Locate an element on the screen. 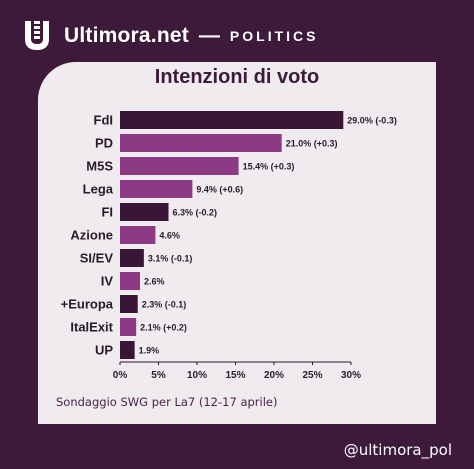  x-tick-label: 0% is located at coordinates (120, 375).